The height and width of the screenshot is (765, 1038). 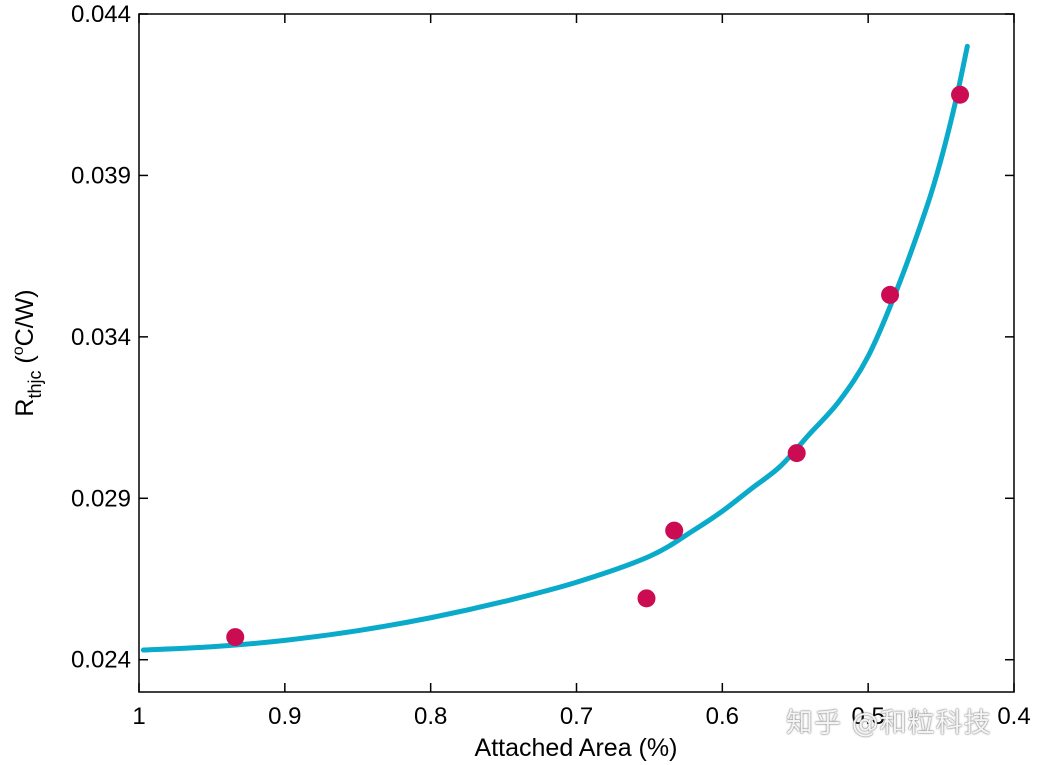 What do you see at coordinates (722, 716) in the screenshot?
I see `x-tick-label: 0.6` at bounding box center [722, 716].